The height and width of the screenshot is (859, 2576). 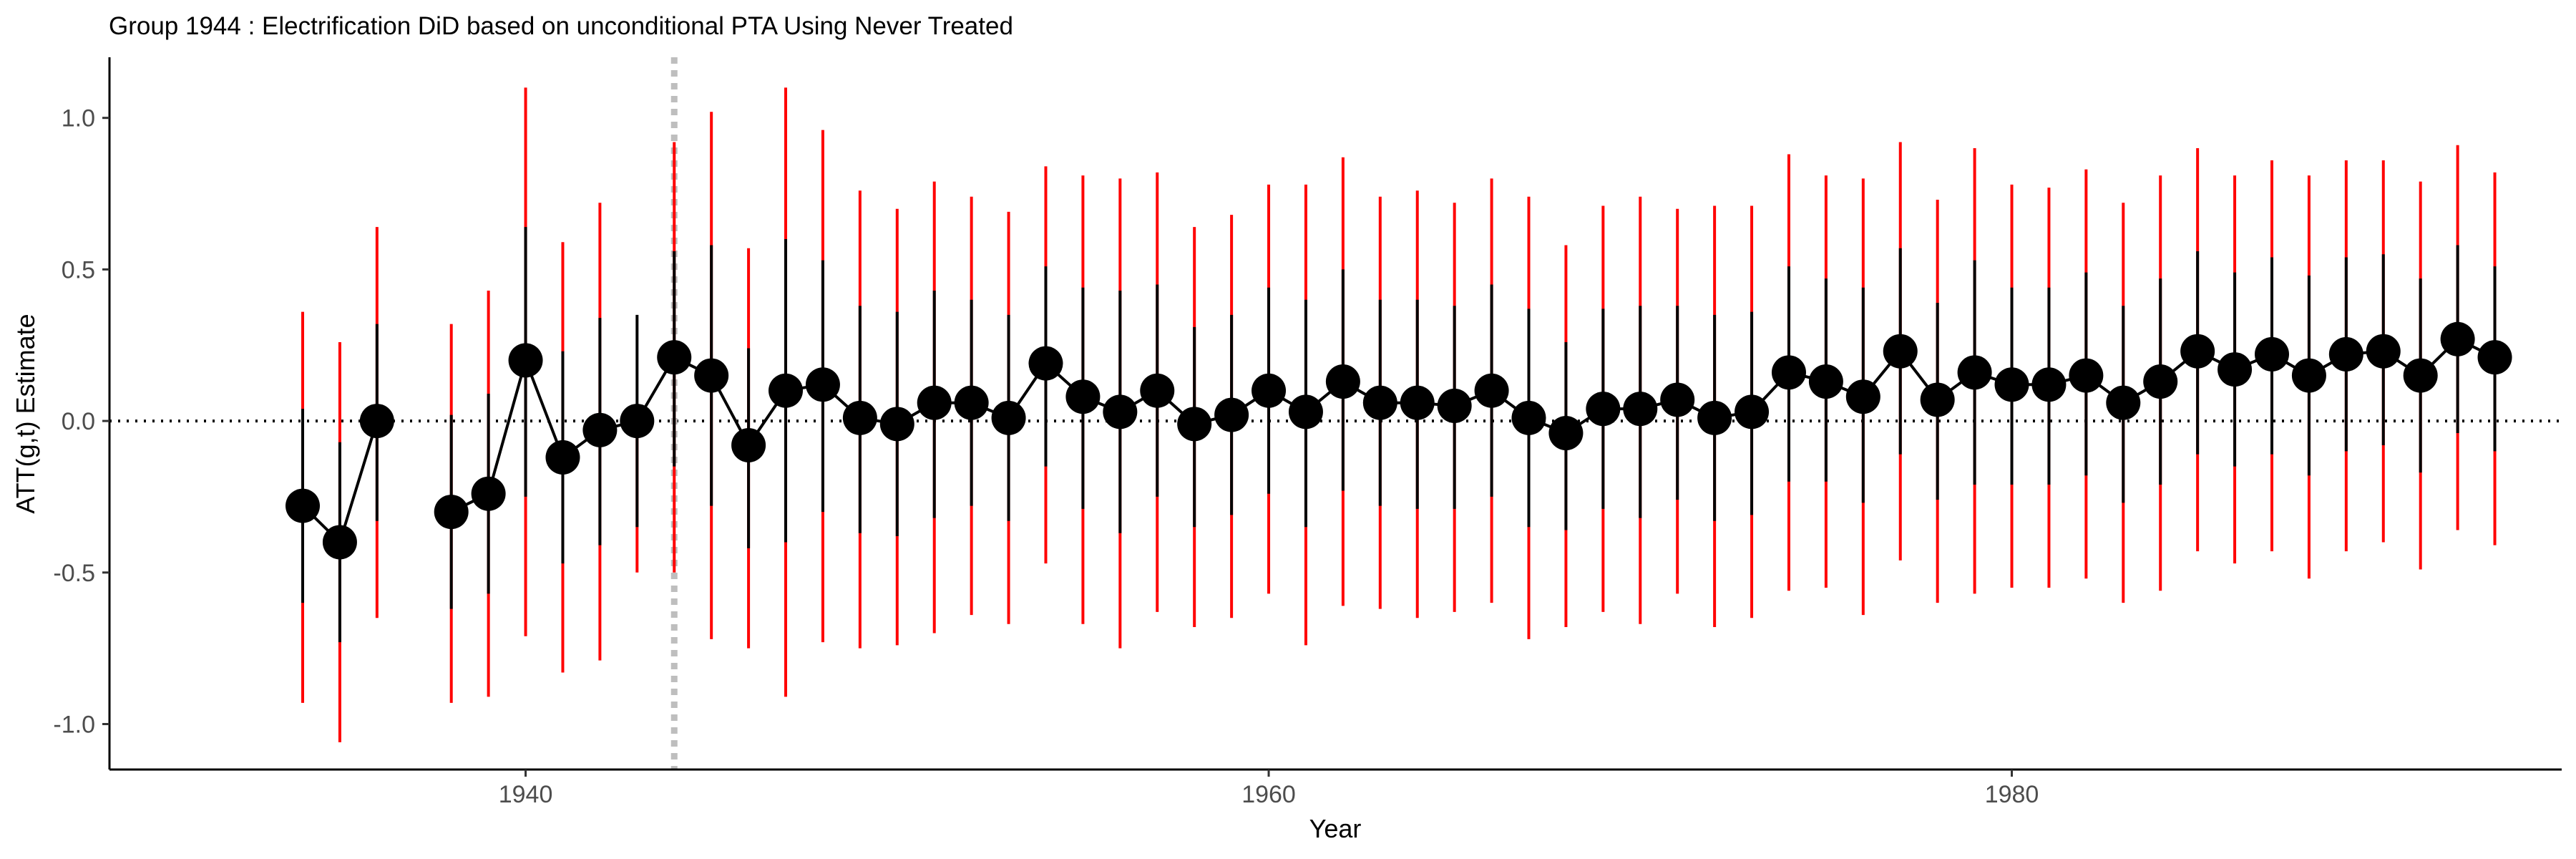 What do you see at coordinates (78, 118) in the screenshot?
I see `y-tick-label: 1.0` at bounding box center [78, 118].